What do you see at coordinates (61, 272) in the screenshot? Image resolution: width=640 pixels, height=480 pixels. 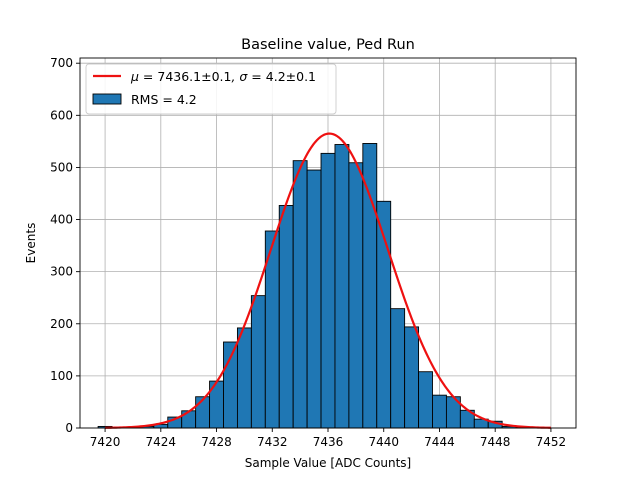 I see `y-tick-label: 300` at bounding box center [61, 272].